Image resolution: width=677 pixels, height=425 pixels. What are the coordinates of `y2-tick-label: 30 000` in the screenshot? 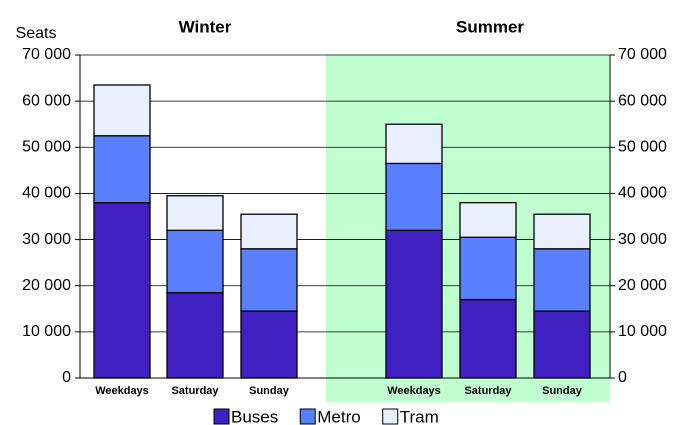 It's located at (642, 239).